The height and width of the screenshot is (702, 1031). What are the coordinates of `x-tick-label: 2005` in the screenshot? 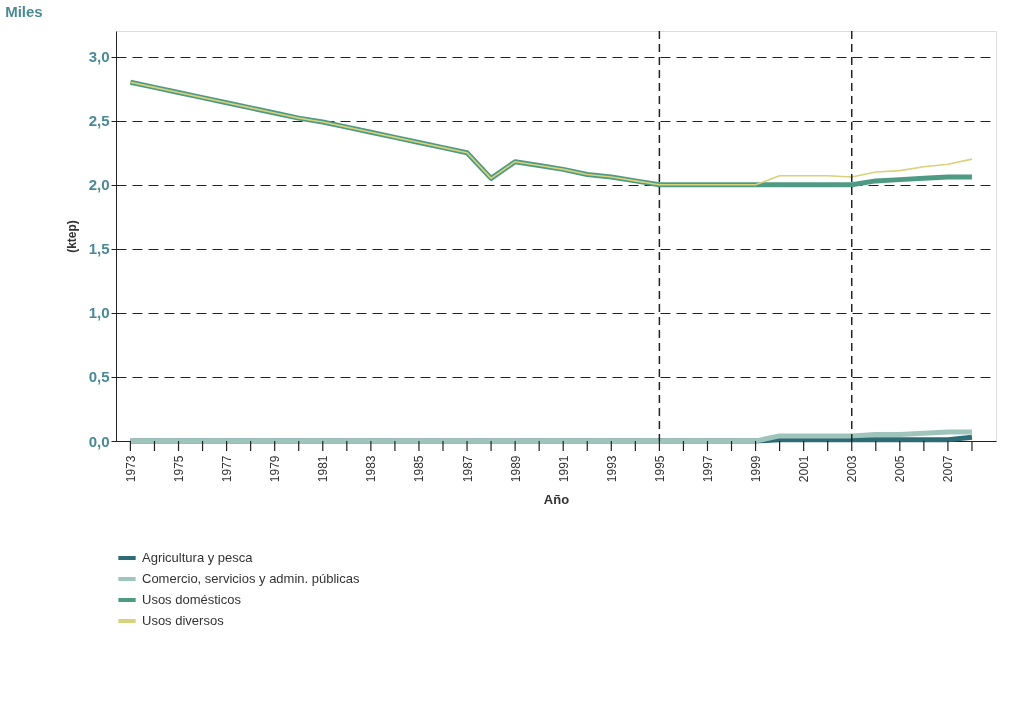 It's located at (900, 469).